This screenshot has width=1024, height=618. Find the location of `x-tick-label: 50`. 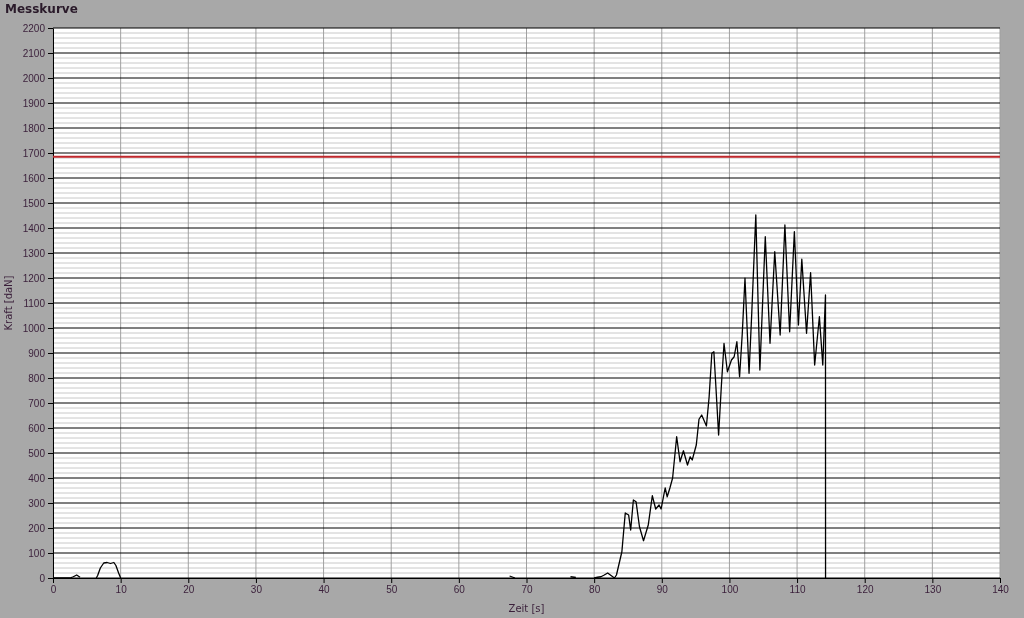

x-tick-label: 50 is located at coordinates (392, 590).